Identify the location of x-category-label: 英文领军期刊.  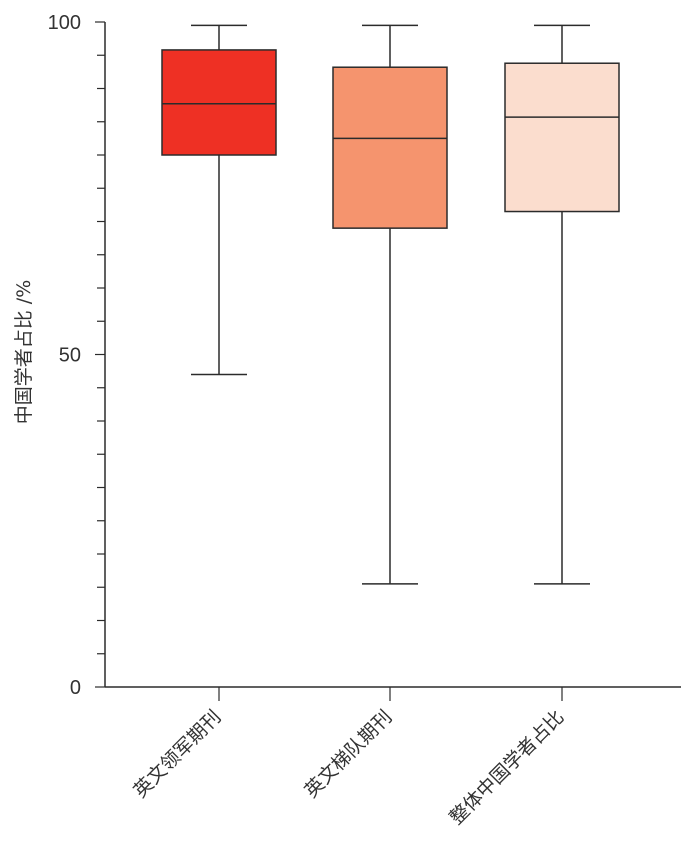
(177, 754).